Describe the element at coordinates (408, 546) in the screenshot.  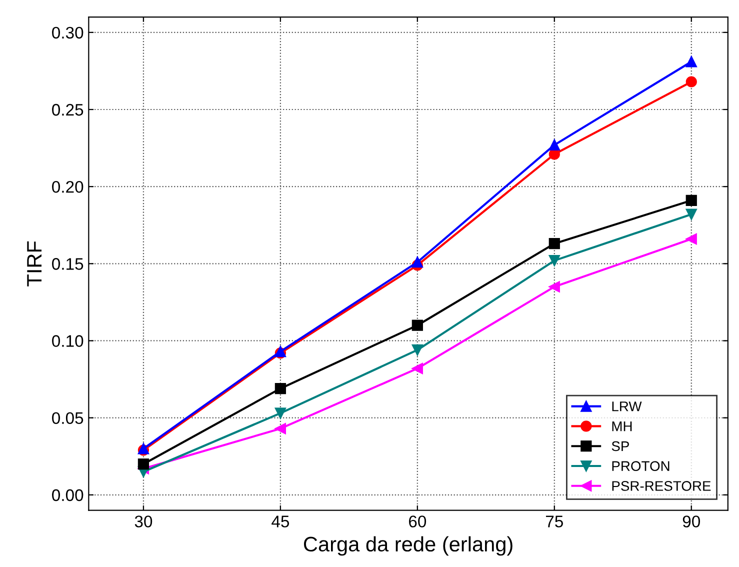
I see `x-axis-title: Carga da rede (erlang)` at that location.